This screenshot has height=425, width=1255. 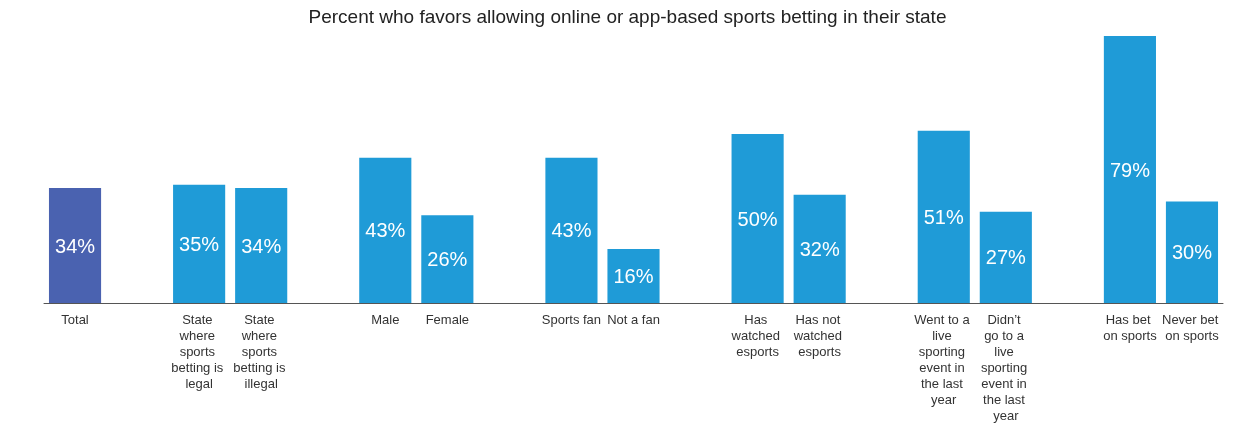 What do you see at coordinates (1130, 327) in the screenshot?
I see `x-tick-label: Has bet on sports` at bounding box center [1130, 327].